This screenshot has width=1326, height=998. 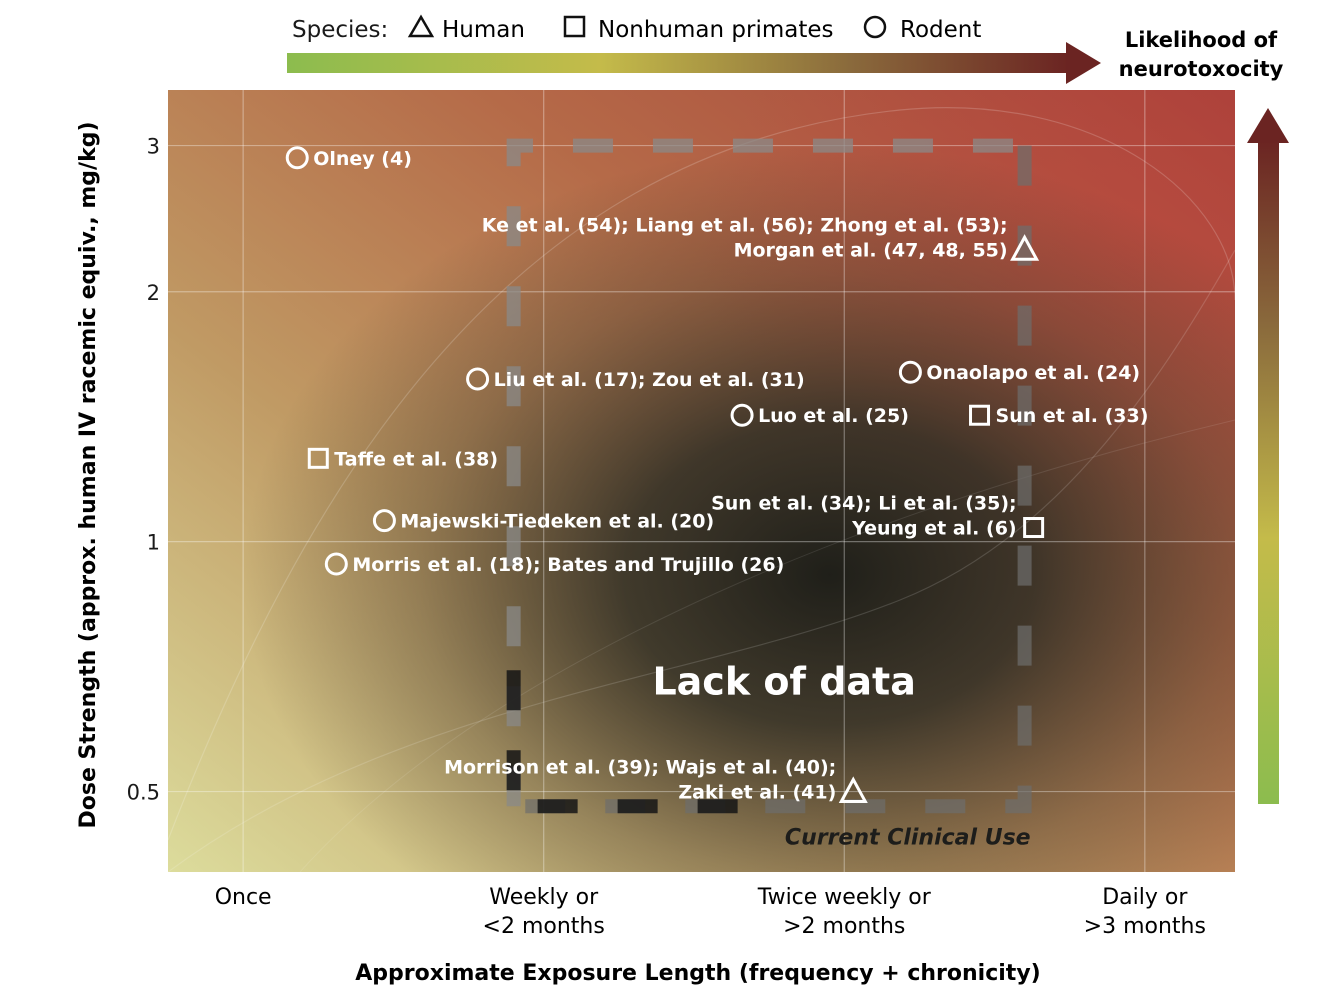 I want to click on data-point-rodent: Majewski-Tiedeken et al. (20), so click(x=543, y=521).